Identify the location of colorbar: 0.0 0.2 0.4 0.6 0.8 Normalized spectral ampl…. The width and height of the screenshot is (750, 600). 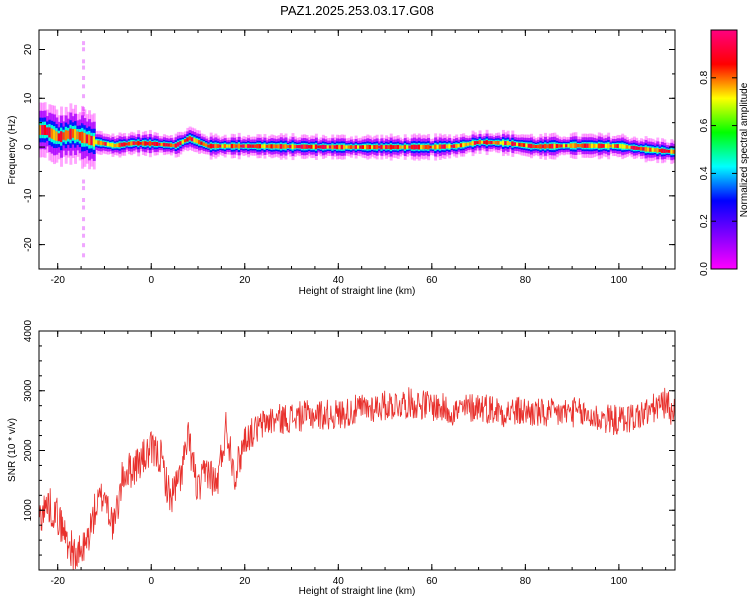
(724, 152).